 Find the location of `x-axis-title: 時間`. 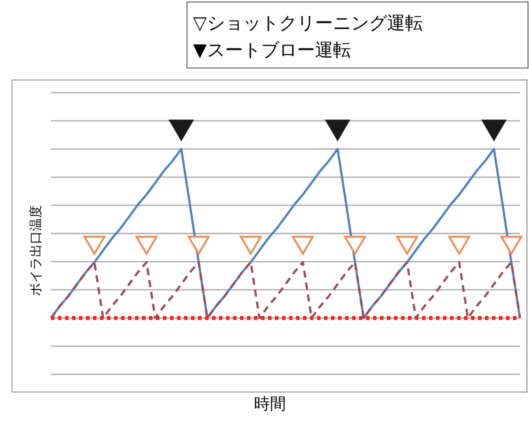

x-axis-title: 時間 is located at coordinates (270, 403).